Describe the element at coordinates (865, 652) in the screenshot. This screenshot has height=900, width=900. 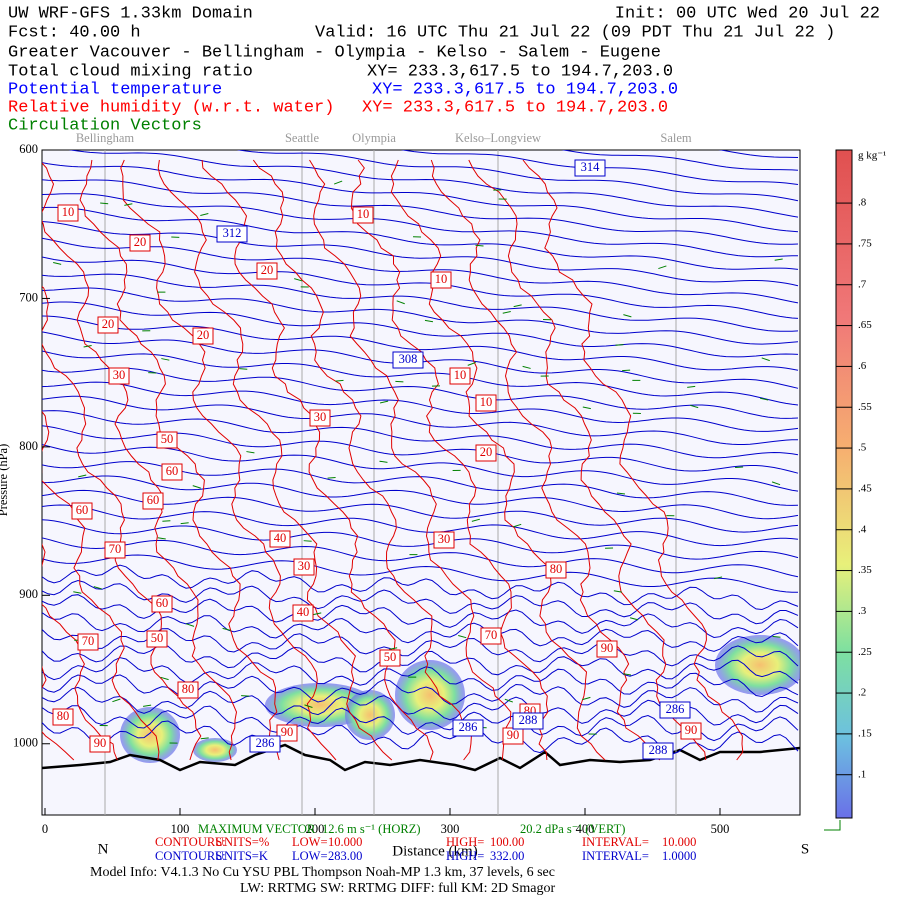
I see `colorbar-label: .25` at that location.